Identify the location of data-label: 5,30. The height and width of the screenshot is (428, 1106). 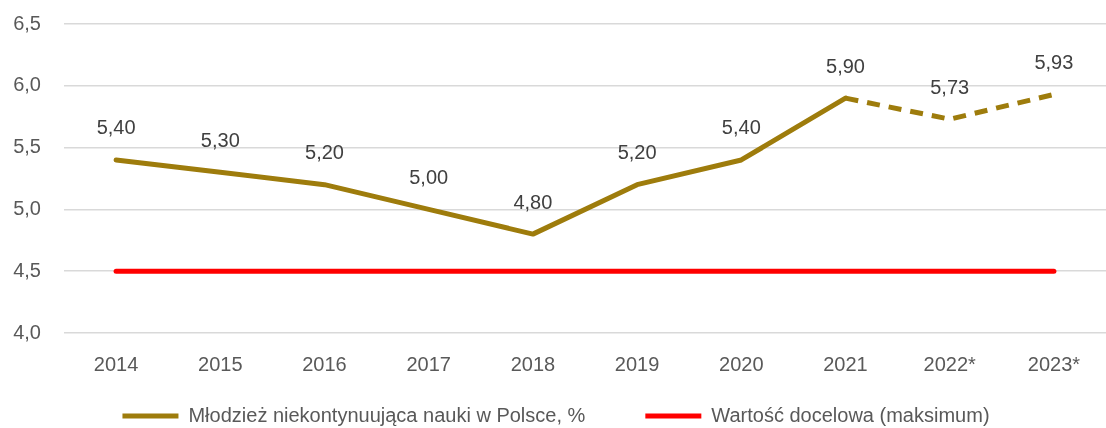
(220, 139).